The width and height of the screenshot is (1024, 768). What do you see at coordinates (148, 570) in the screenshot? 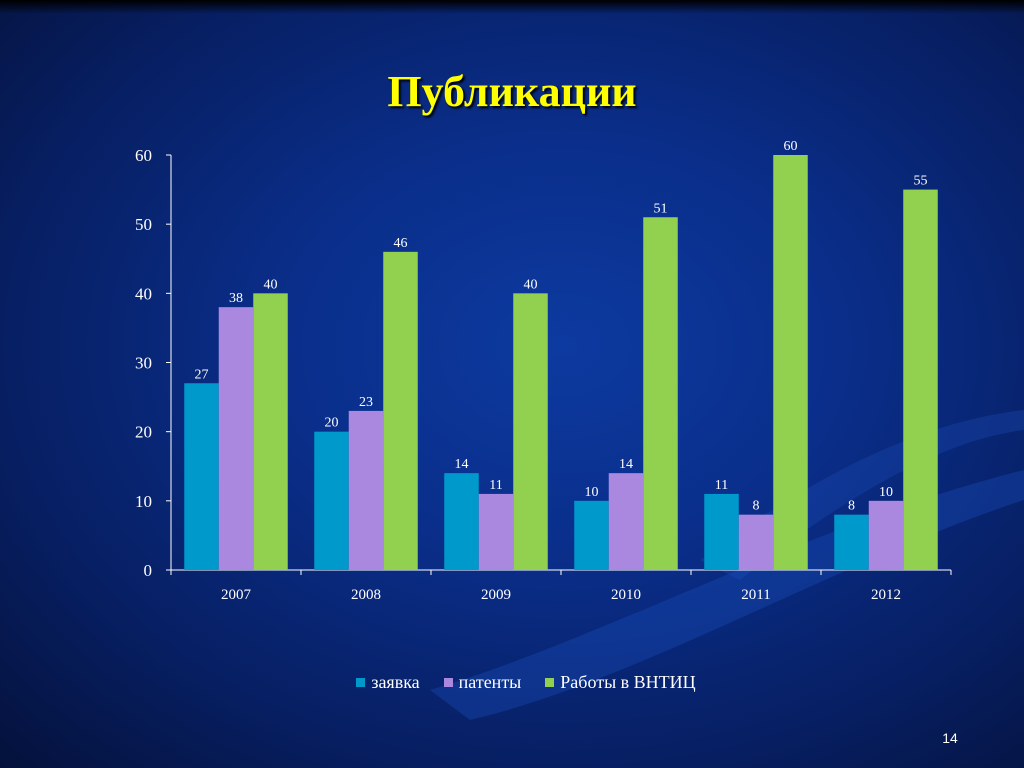
I see `y-tick-label: 0` at bounding box center [148, 570].